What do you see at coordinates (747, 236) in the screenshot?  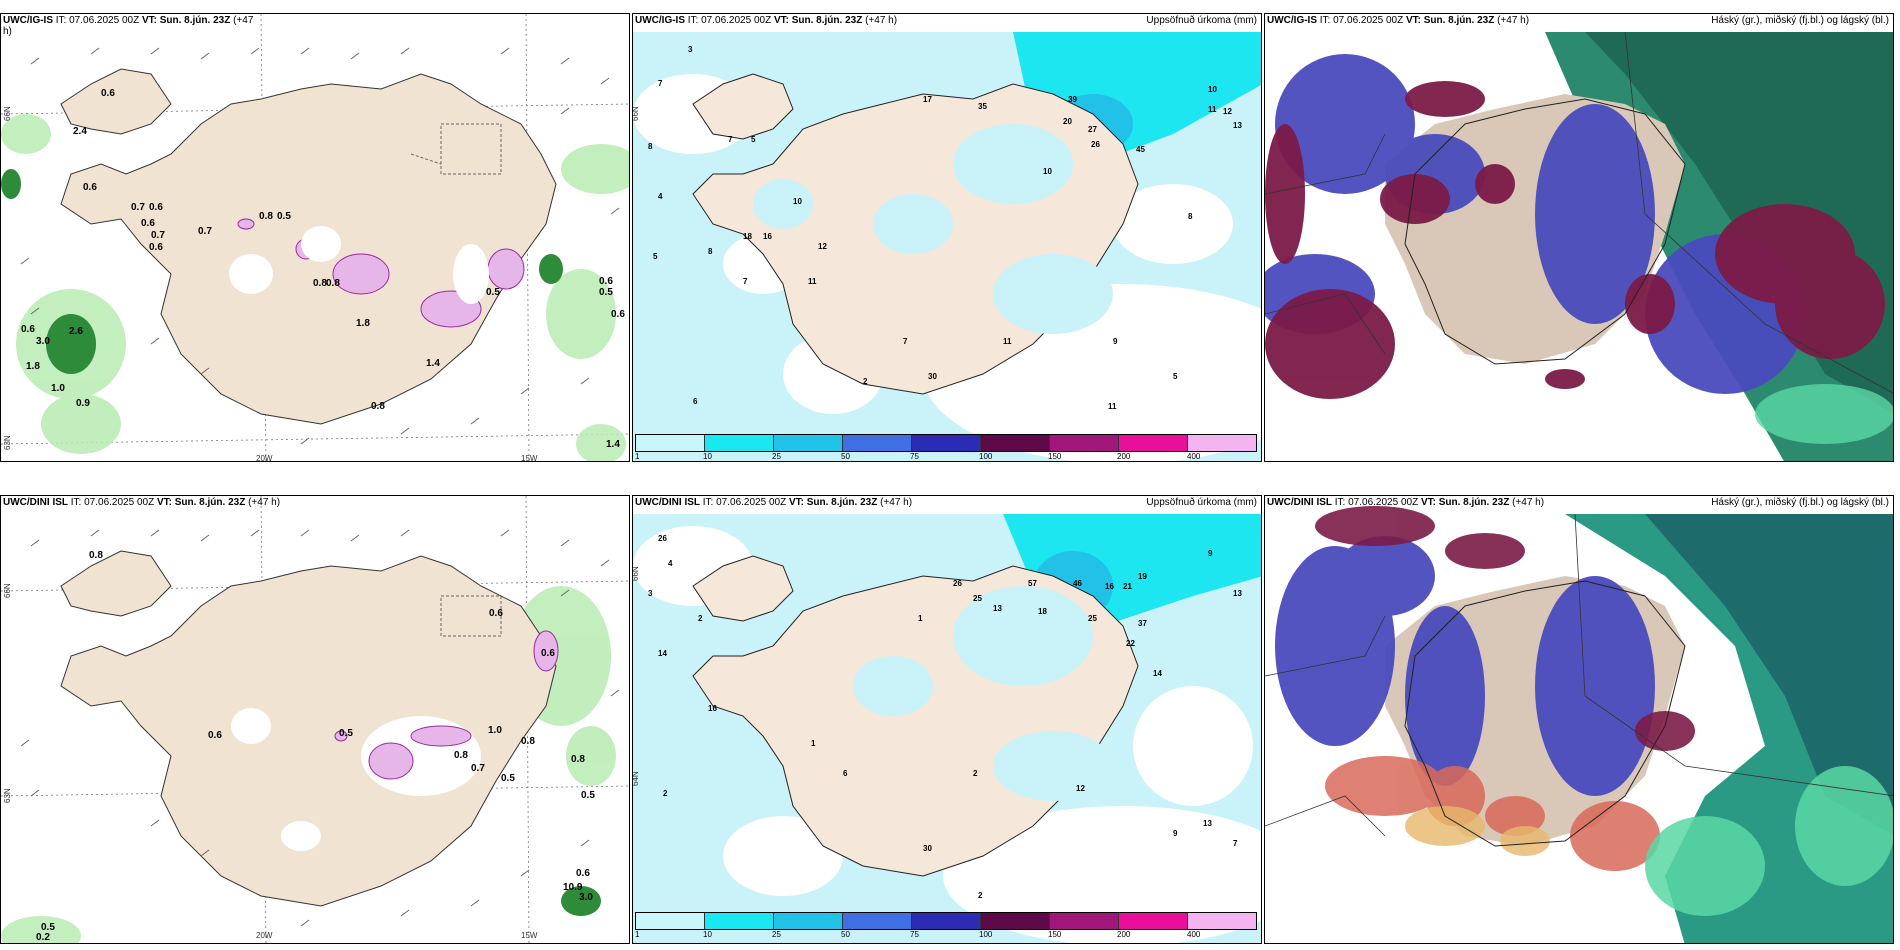 I see `val-label: 18` at bounding box center [747, 236].